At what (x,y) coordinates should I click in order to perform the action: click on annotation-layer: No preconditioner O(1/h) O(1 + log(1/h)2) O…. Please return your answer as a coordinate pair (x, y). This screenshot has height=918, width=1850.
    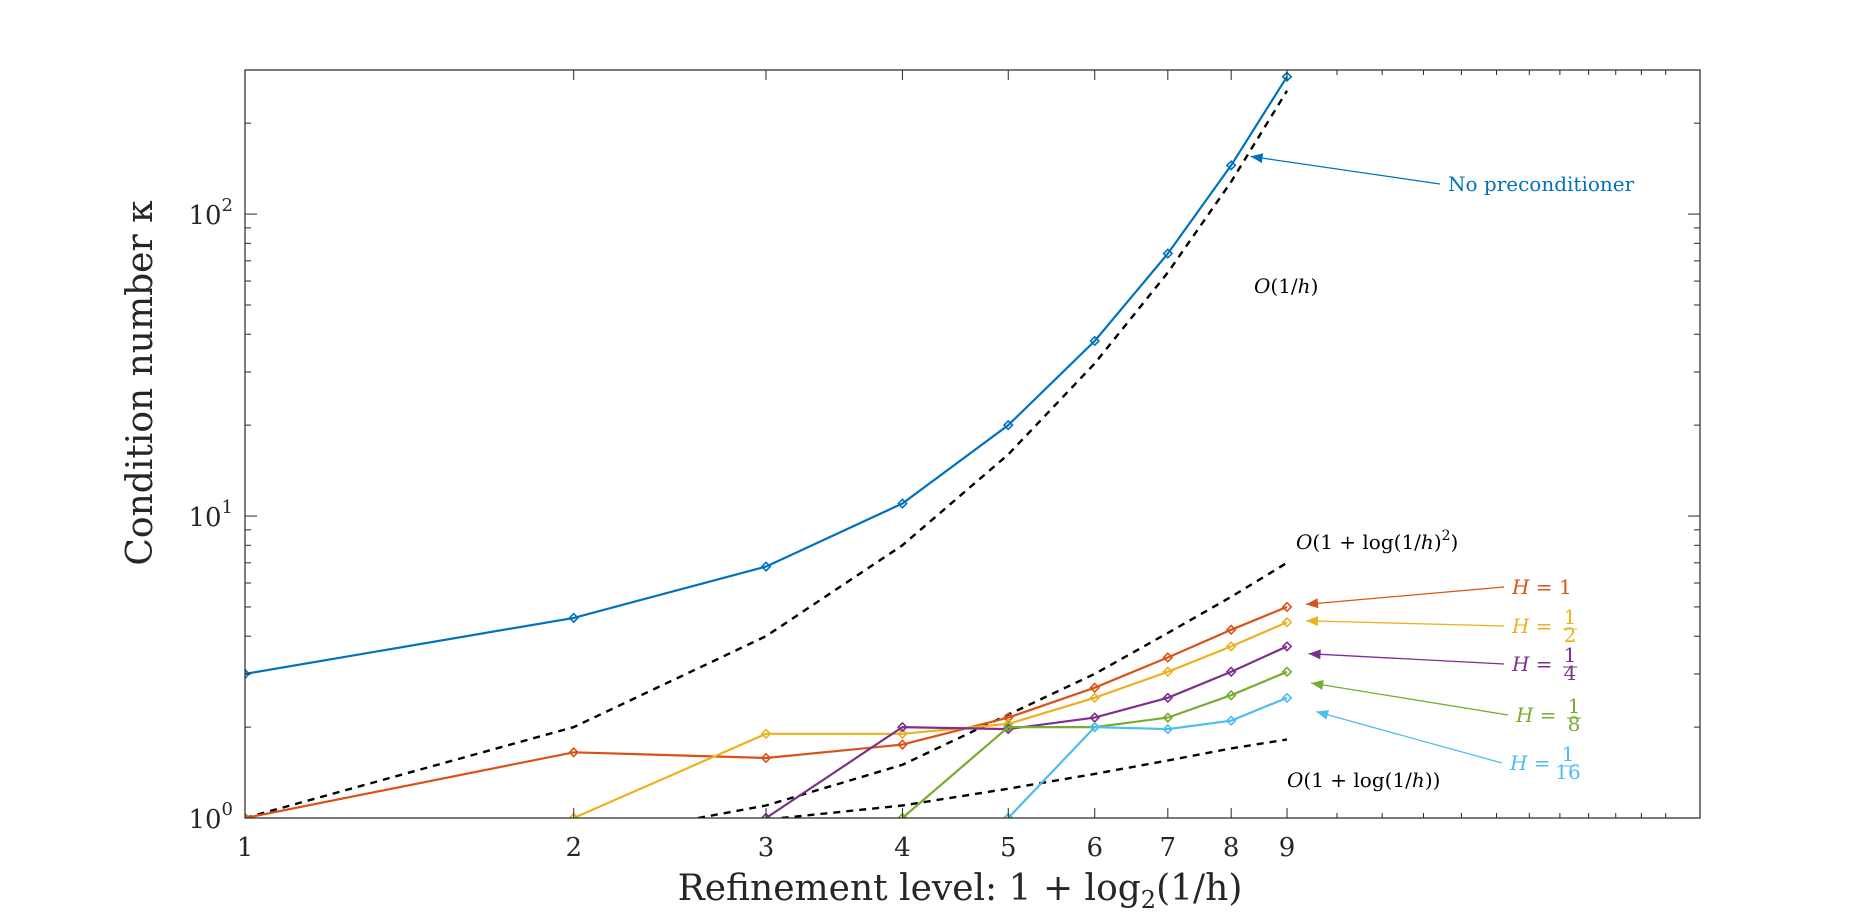
    Looking at the image, I should click on (1442, 472).